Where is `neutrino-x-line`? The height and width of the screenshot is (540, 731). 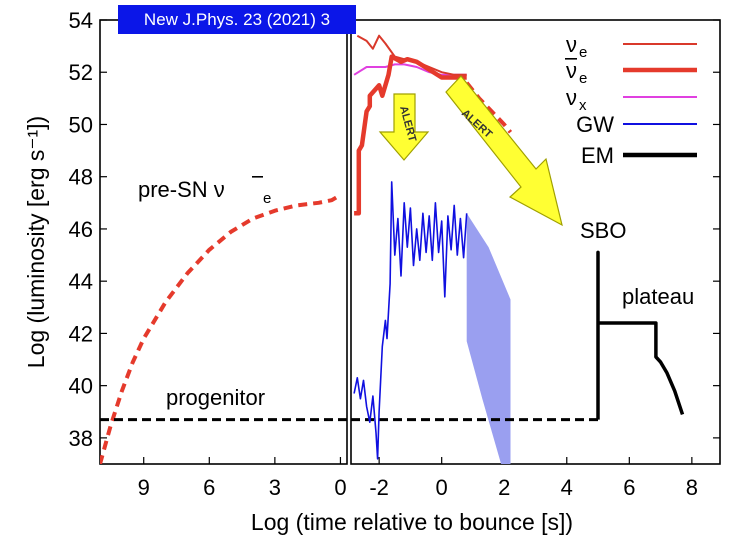 neutrino-x-line is located at coordinates (410, 69).